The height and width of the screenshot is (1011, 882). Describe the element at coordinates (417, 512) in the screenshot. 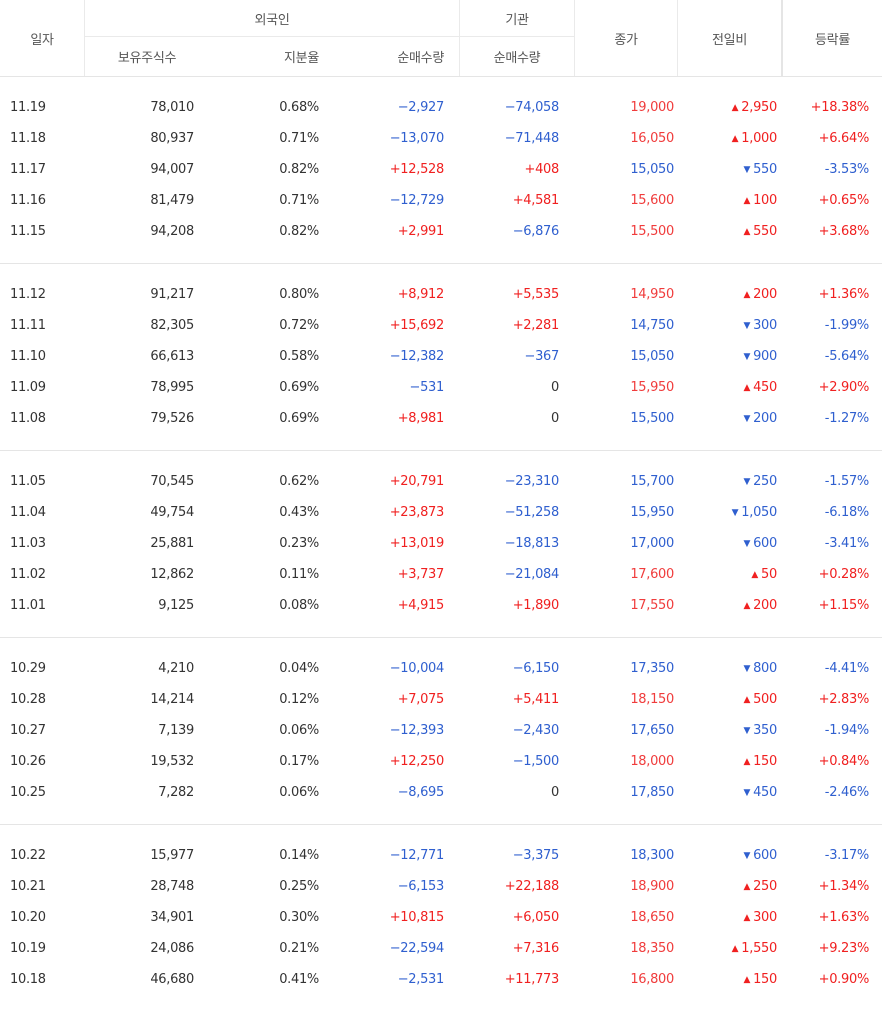

I see `foreign-net-cell: +23,873` at that location.